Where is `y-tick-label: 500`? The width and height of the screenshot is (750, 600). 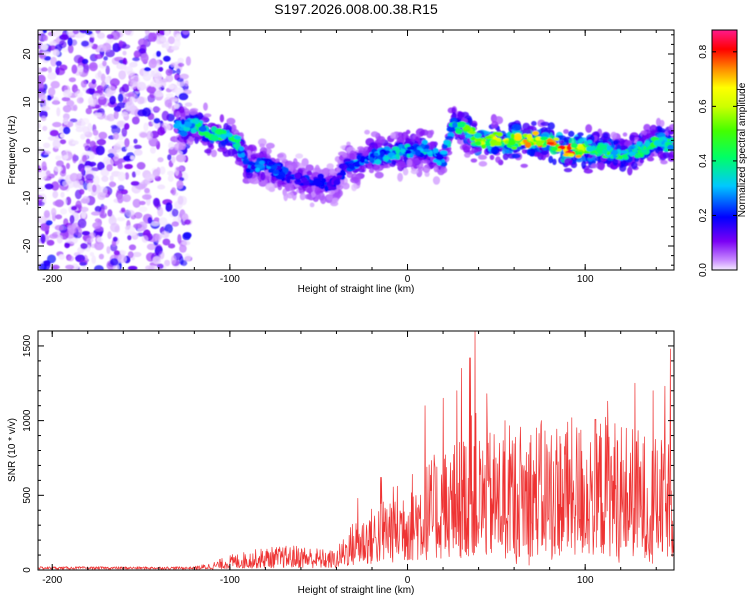 y-tick-label: 500 is located at coordinates (27, 495).